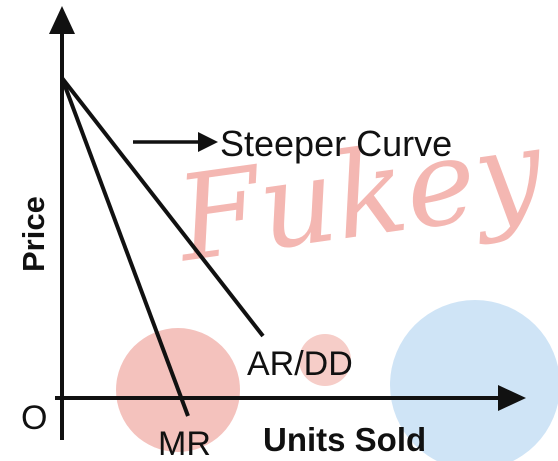 The height and width of the screenshot is (461, 558). I want to click on annotation-label: Steeper Curve, so click(336, 143).